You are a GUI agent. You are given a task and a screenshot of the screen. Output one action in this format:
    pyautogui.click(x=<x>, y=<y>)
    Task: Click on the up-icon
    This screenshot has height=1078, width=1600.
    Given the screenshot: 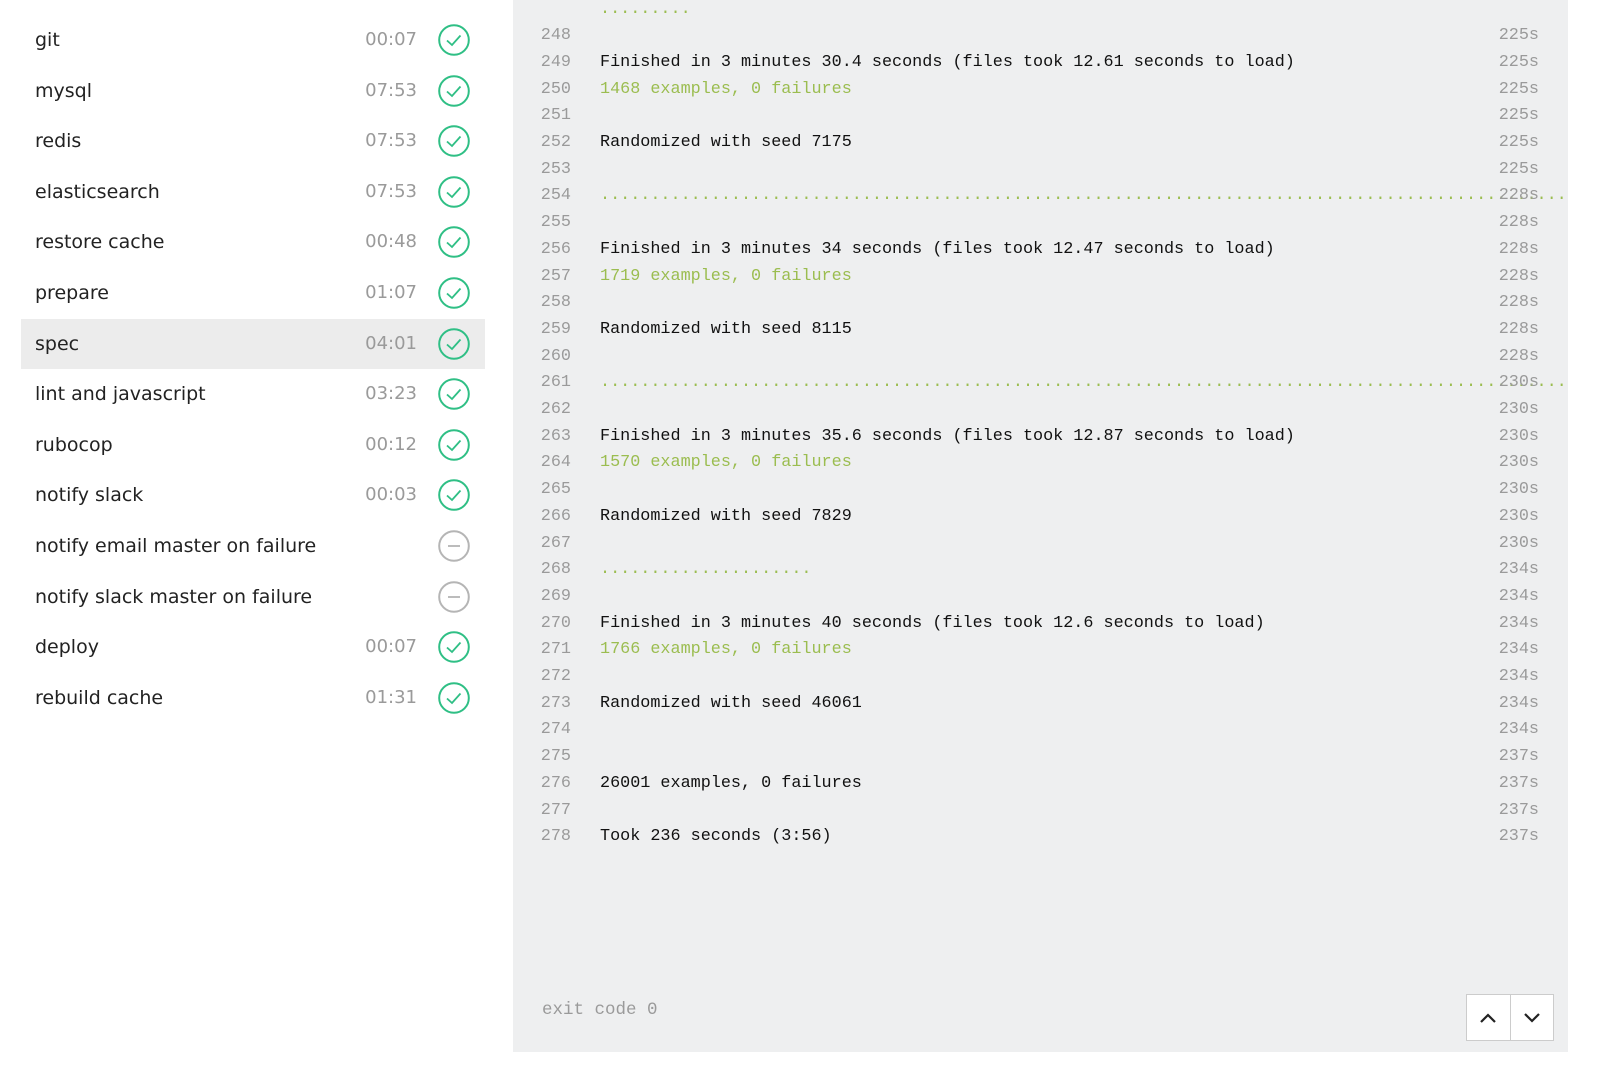 What is the action you would take?
    pyautogui.click(x=1488, y=1017)
    